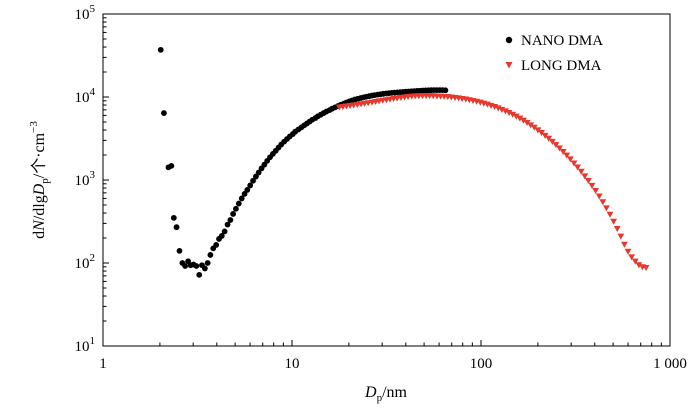 The image size is (700, 411). What do you see at coordinates (670, 364) in the screenshot?
I see `x-tick-label: 1 000` at bounding box center [670, 364].